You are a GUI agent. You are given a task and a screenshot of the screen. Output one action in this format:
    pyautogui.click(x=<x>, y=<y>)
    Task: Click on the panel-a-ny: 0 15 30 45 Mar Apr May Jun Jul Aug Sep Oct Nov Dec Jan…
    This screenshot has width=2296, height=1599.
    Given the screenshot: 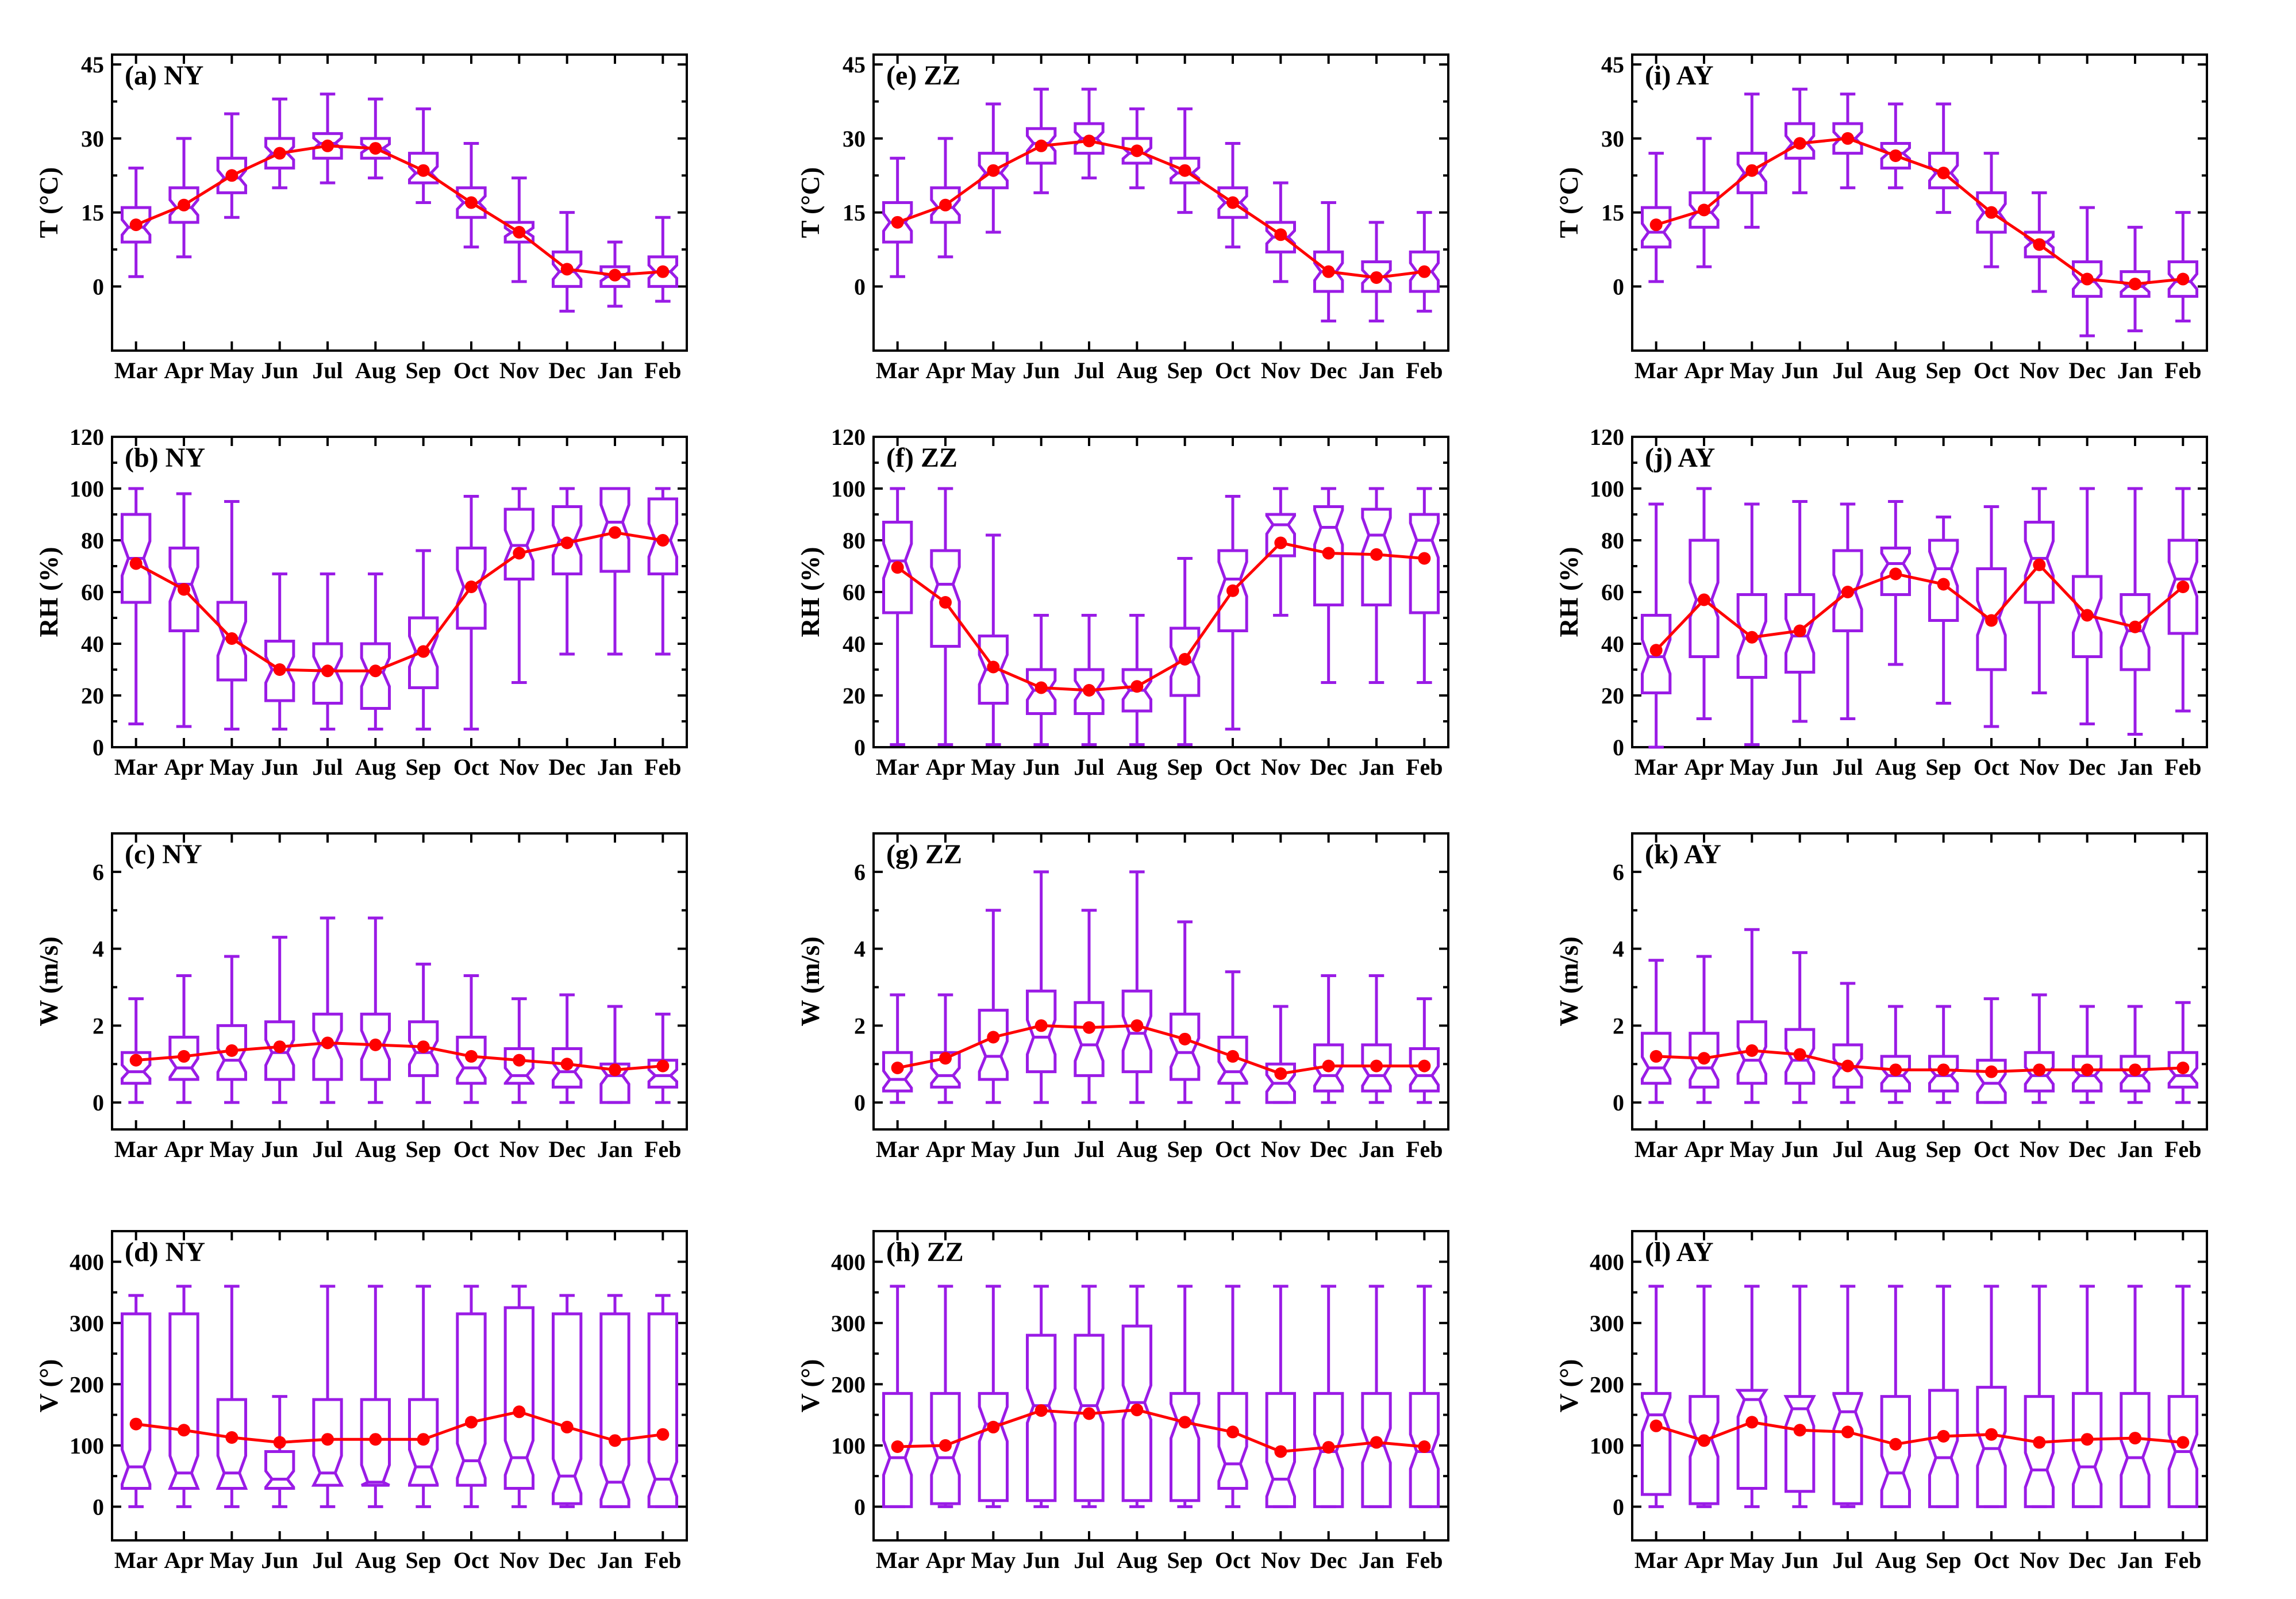 What is the action you would take?
    pyautogui.click(x=361, y=217)
    